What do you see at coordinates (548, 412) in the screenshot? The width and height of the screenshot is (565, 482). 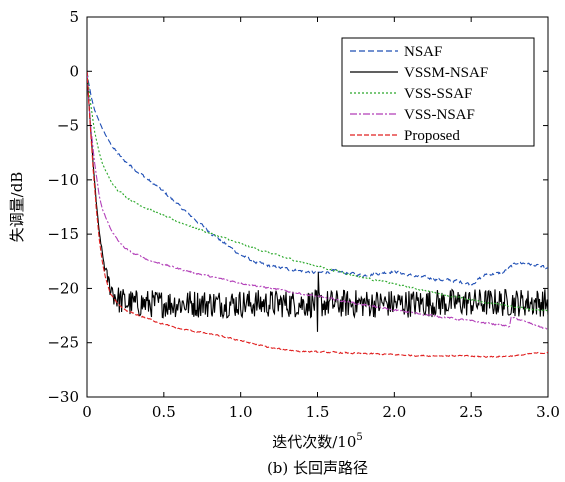 I see `x-tick-label: 3.0` at bounding box center [548, 412].